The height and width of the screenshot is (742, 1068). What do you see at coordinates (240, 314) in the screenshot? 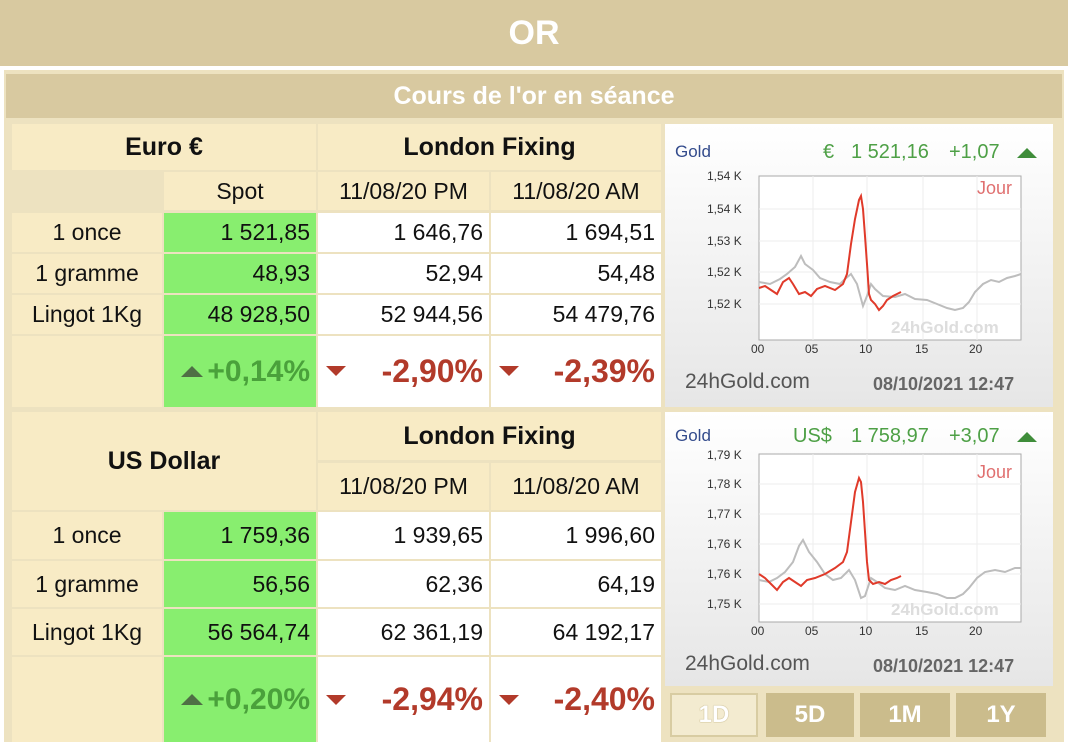
I see `spot-value: 48 928,50` at bounding box center [240, 314].